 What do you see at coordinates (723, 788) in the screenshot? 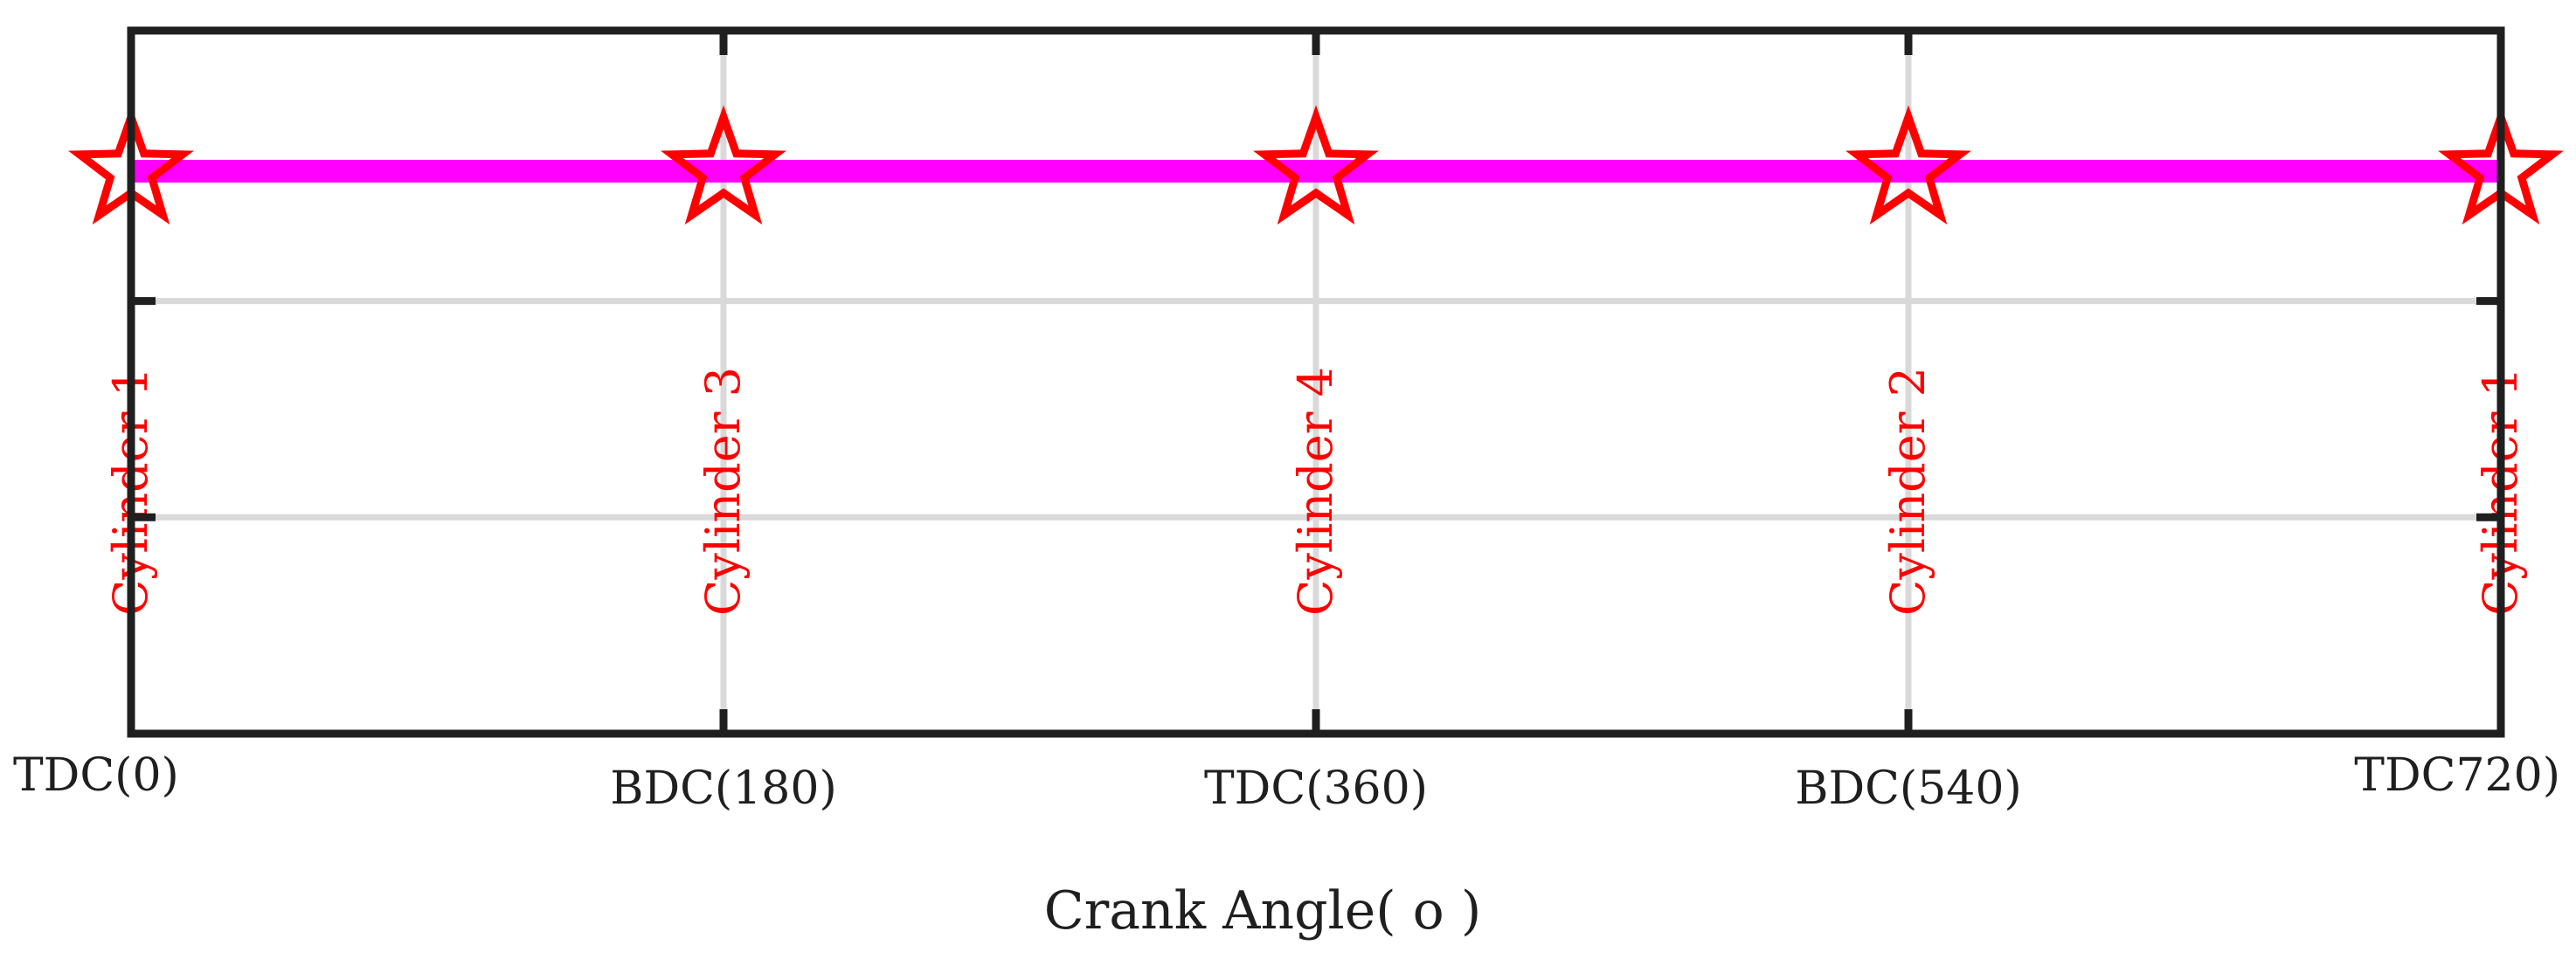
I see `x-tick-label: BDC(180)` at bounding box center [723, 788].